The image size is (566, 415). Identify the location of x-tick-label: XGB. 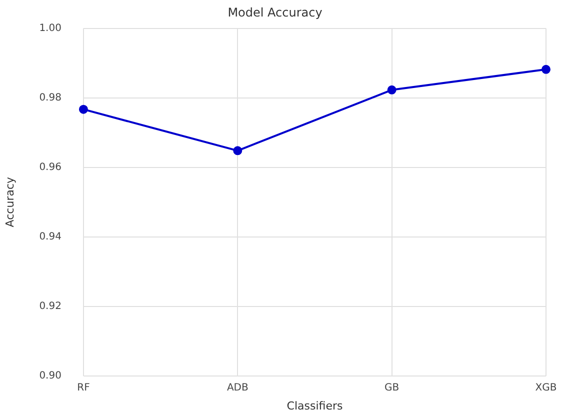
(546, 388).